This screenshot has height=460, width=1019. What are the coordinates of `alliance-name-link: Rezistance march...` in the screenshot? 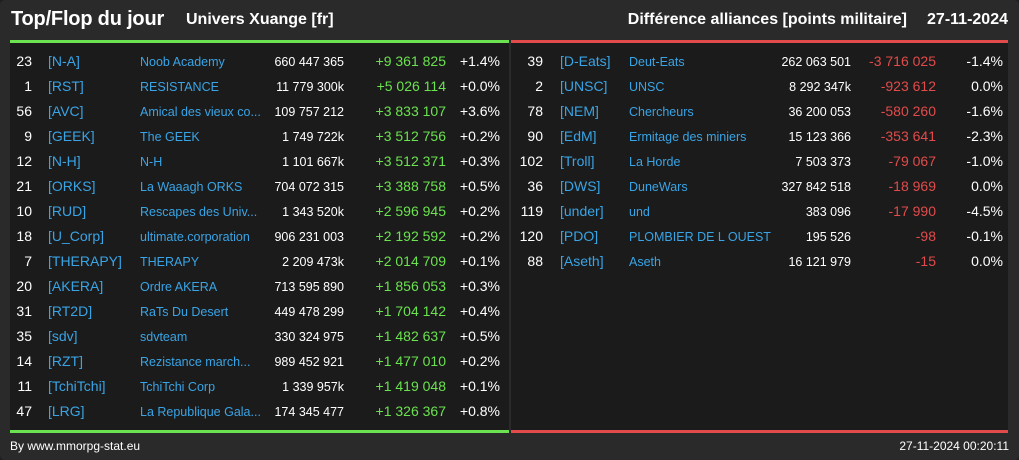 It's located at (195, 362).